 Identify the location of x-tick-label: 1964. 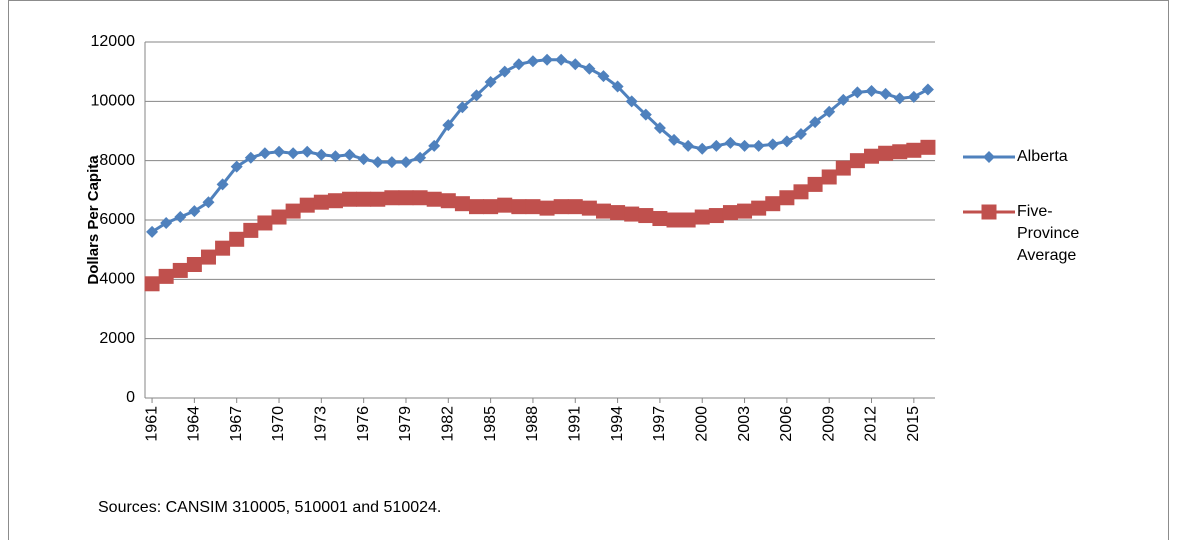
(194, 424).